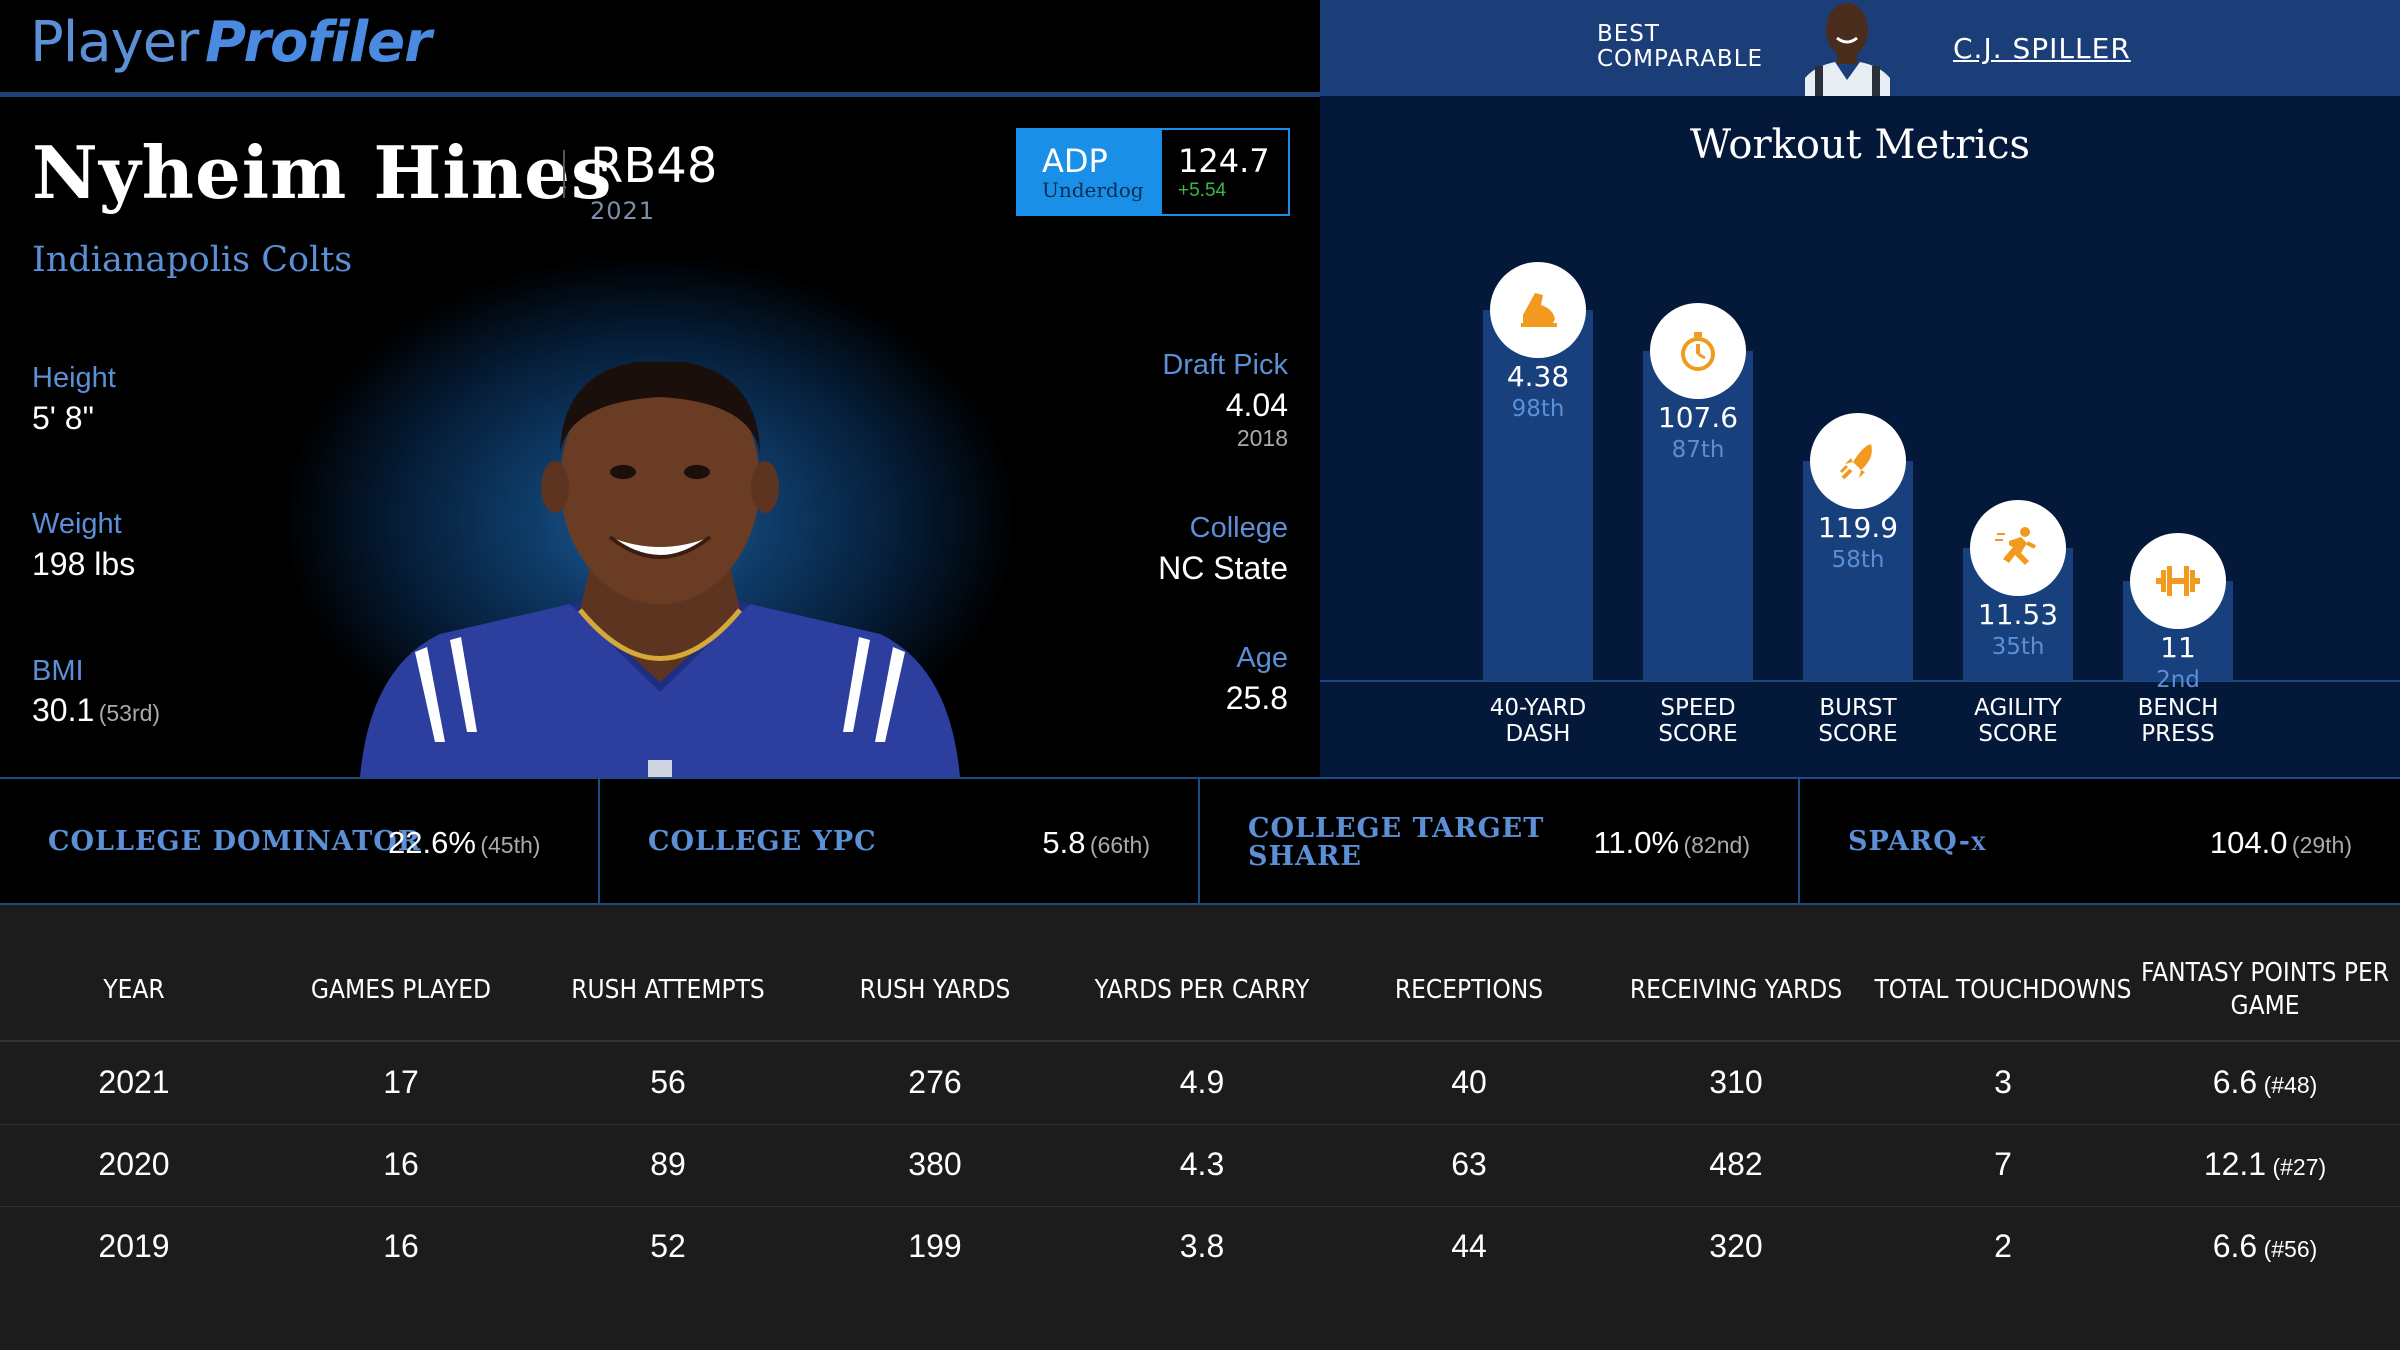  What do you see at coordinates (1202, 990) in the screenshot?
I see `col-header-yards-per-carry: YARDS PER CARRY` at bounding box center [1202, 990].